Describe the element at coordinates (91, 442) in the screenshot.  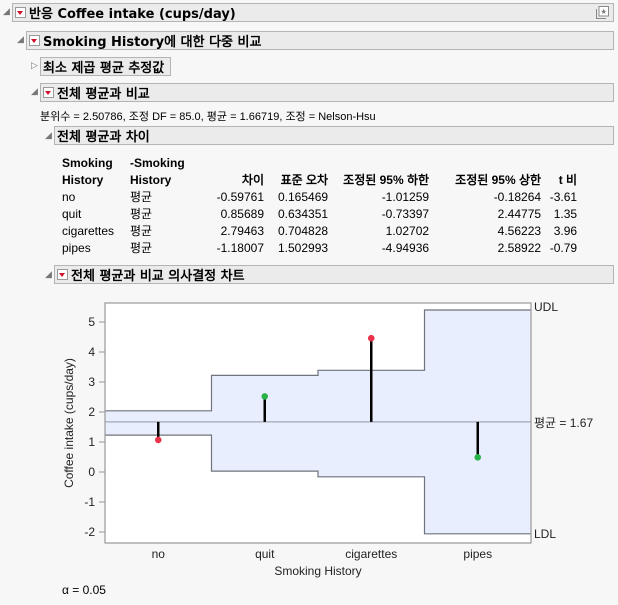
I see `svg-text: 1` at that location.